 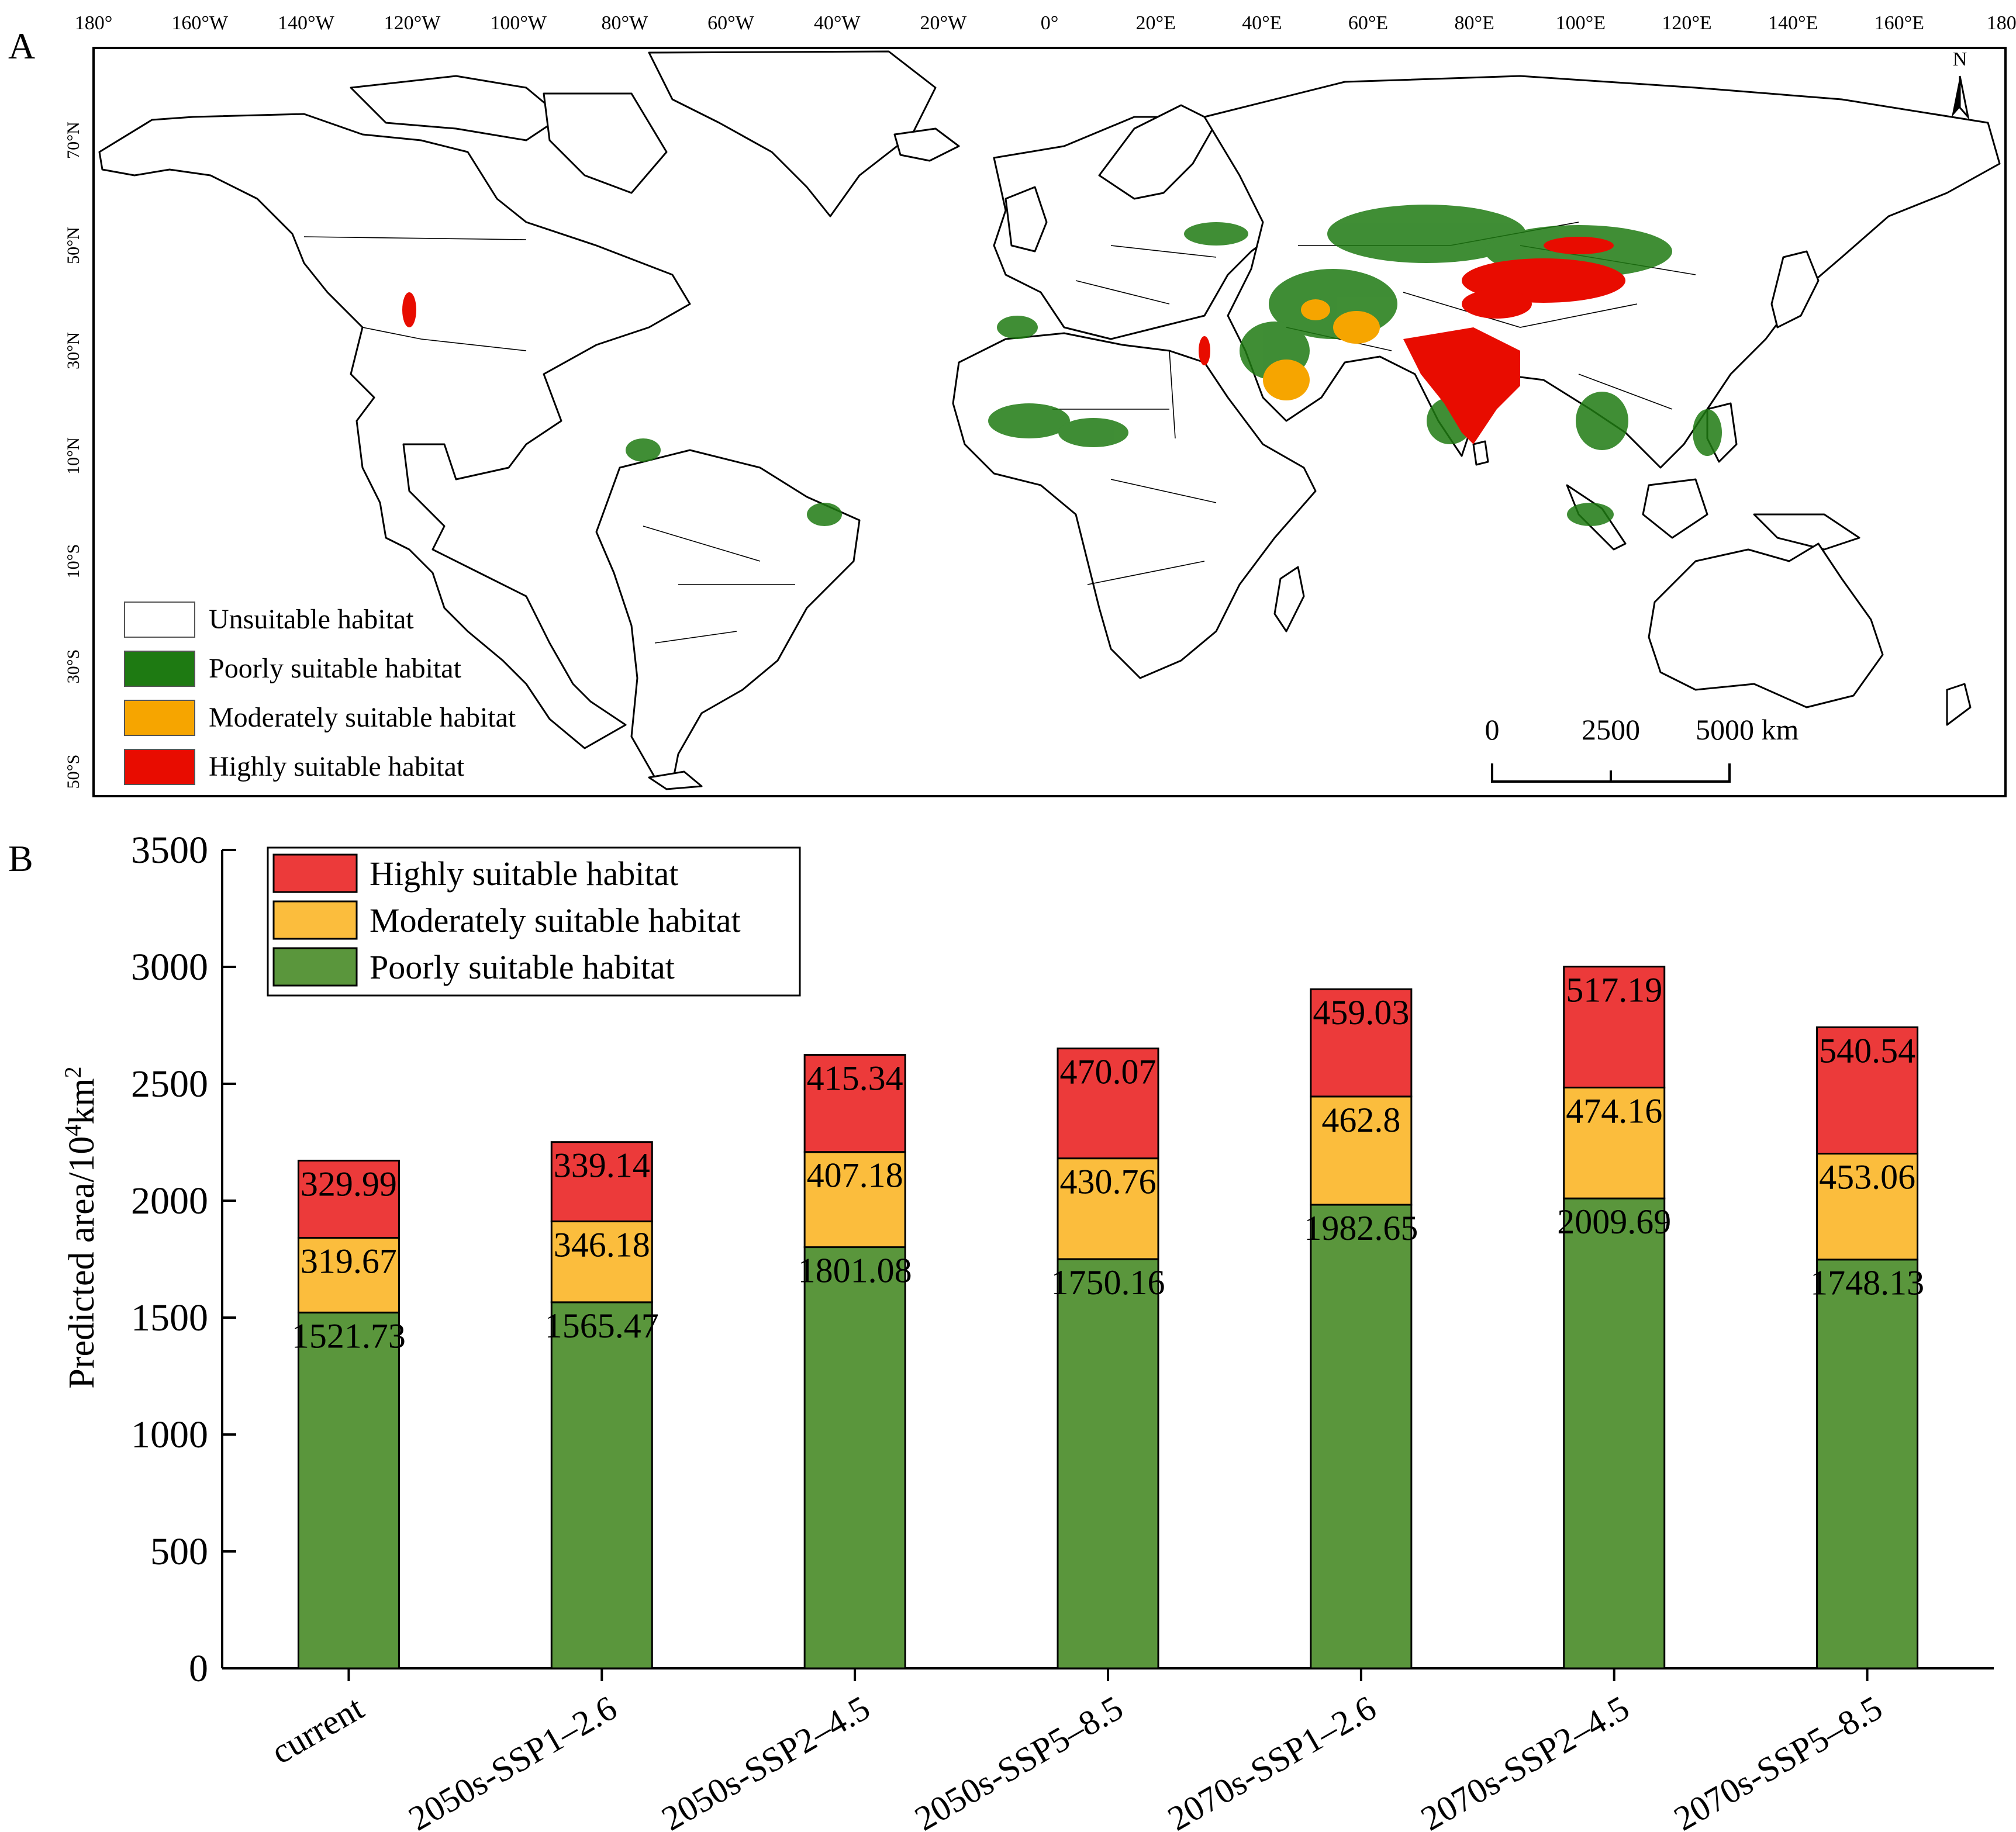 I want to click on longitude-label: 0°, so click(x=1050, y=23).